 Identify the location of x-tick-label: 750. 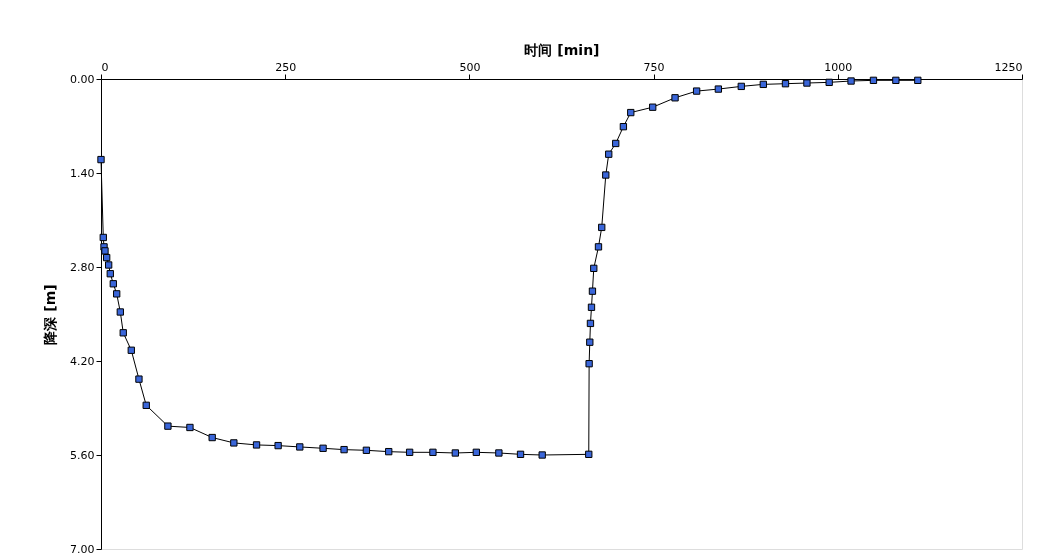
(654, 67).